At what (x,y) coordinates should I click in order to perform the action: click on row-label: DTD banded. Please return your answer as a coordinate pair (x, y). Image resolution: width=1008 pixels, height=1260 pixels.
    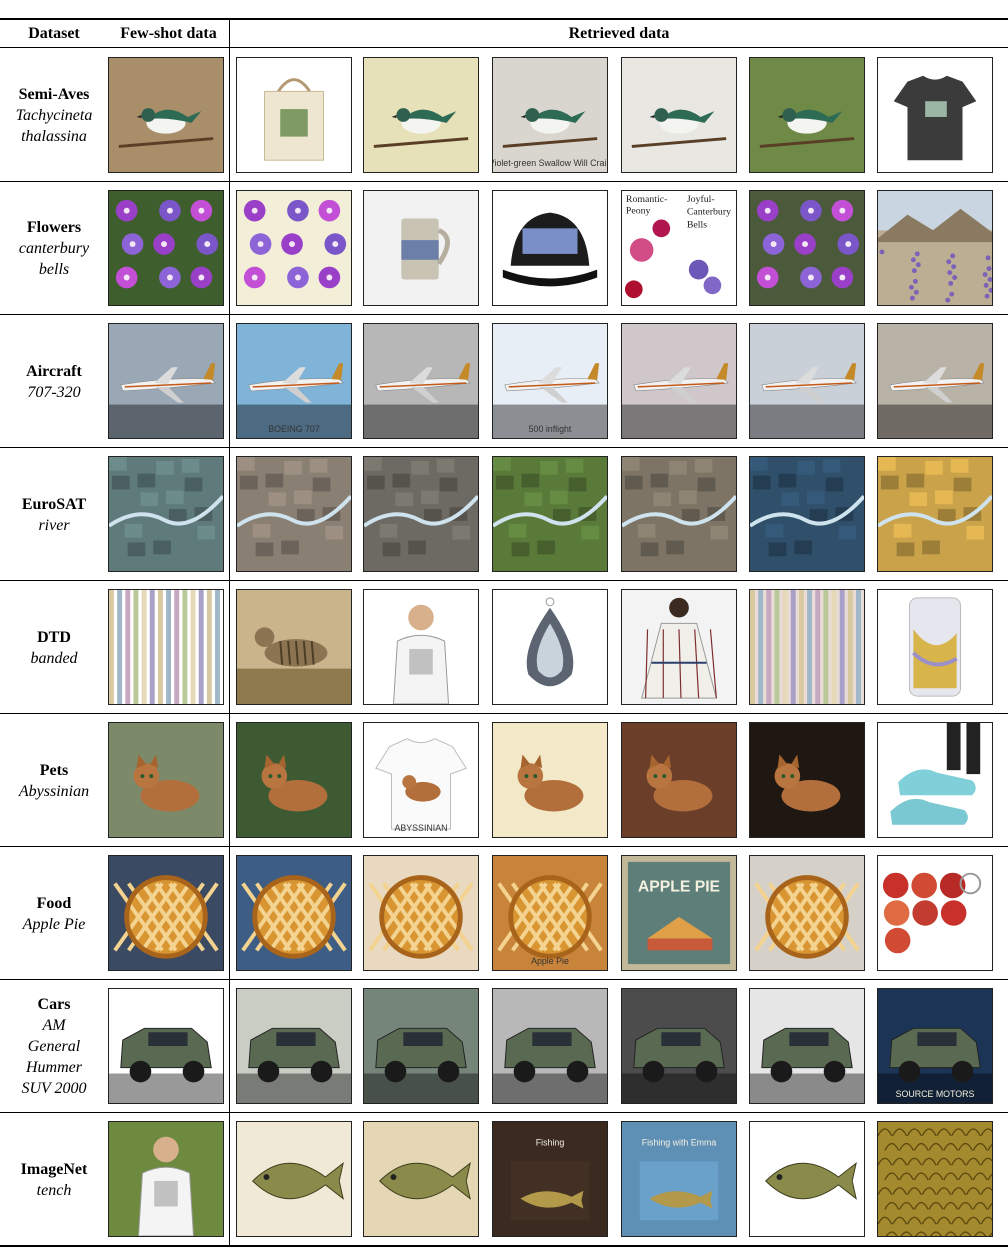
    Looking at the image, I should click on (54, 647).